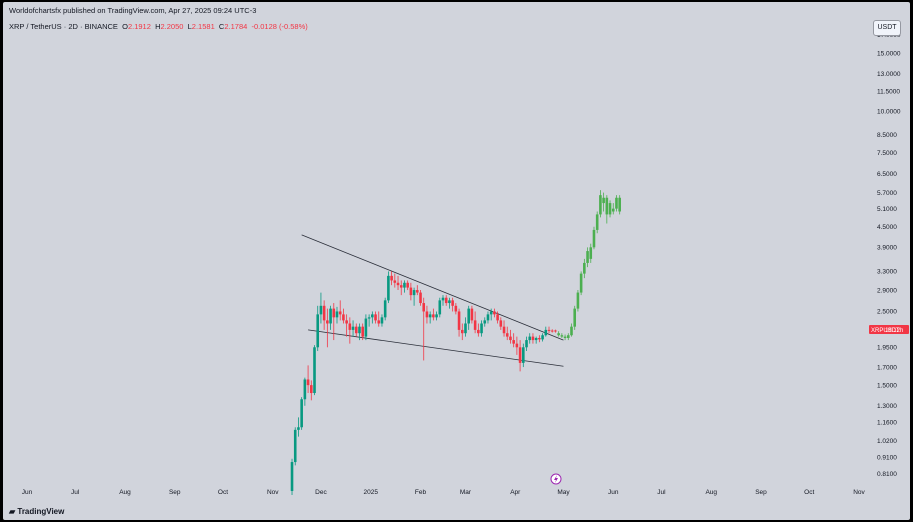 This screenshot has height=522, width=913. I want to click on x-tick-label: Apr, so click(515, 492).